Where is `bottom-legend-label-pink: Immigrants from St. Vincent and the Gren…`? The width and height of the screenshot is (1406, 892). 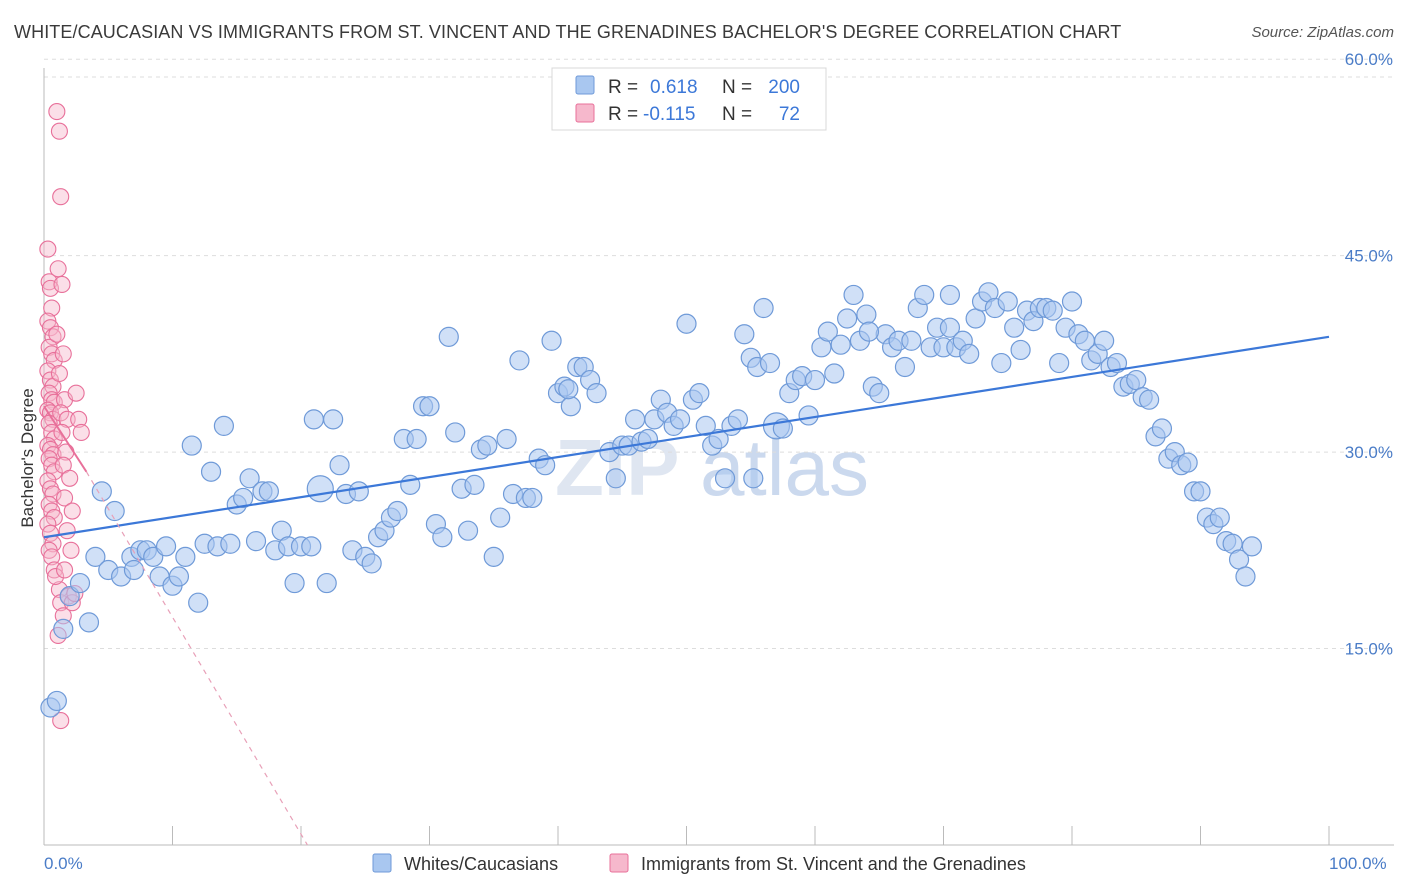 bottom-legend-label-pink: Immigrants from St. Vincent and the Gren… is located at coordinates (833, 864).